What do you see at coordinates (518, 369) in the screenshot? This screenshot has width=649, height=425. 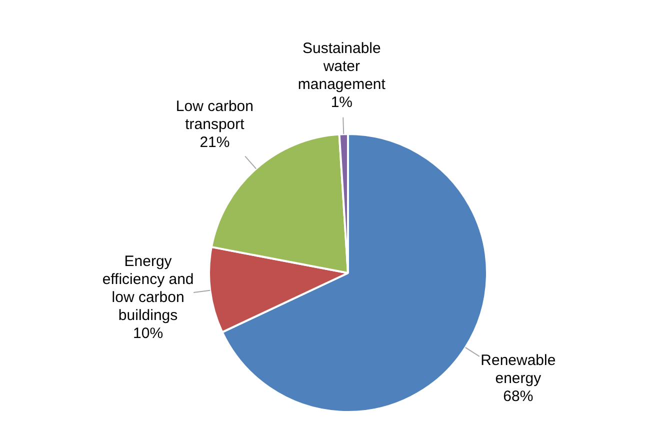 I see `slice-label: Renewable energy` at bounding box center [518, 369].